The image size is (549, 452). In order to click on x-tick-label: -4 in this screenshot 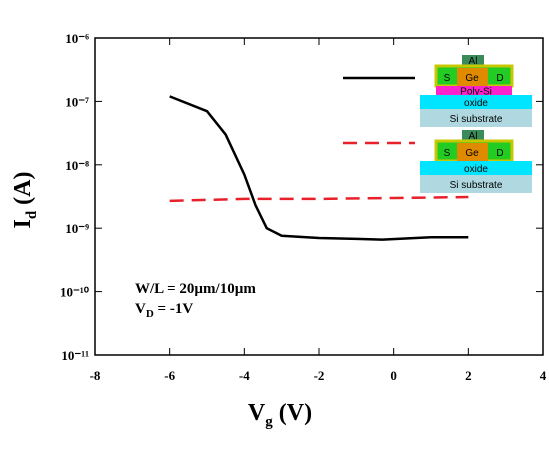, I will do `click(244, 375)`.